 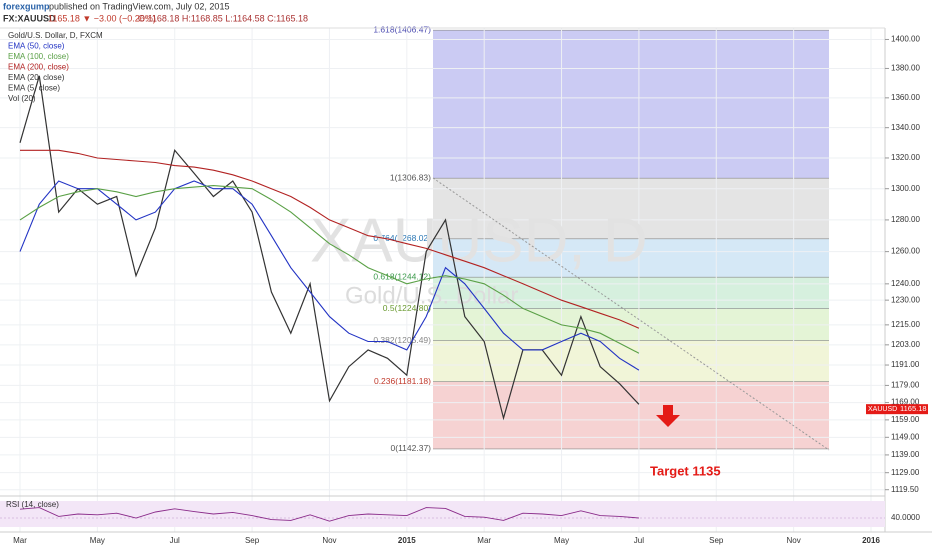 I want to click on annotation: Target 1135, so click(x=685, y=470).